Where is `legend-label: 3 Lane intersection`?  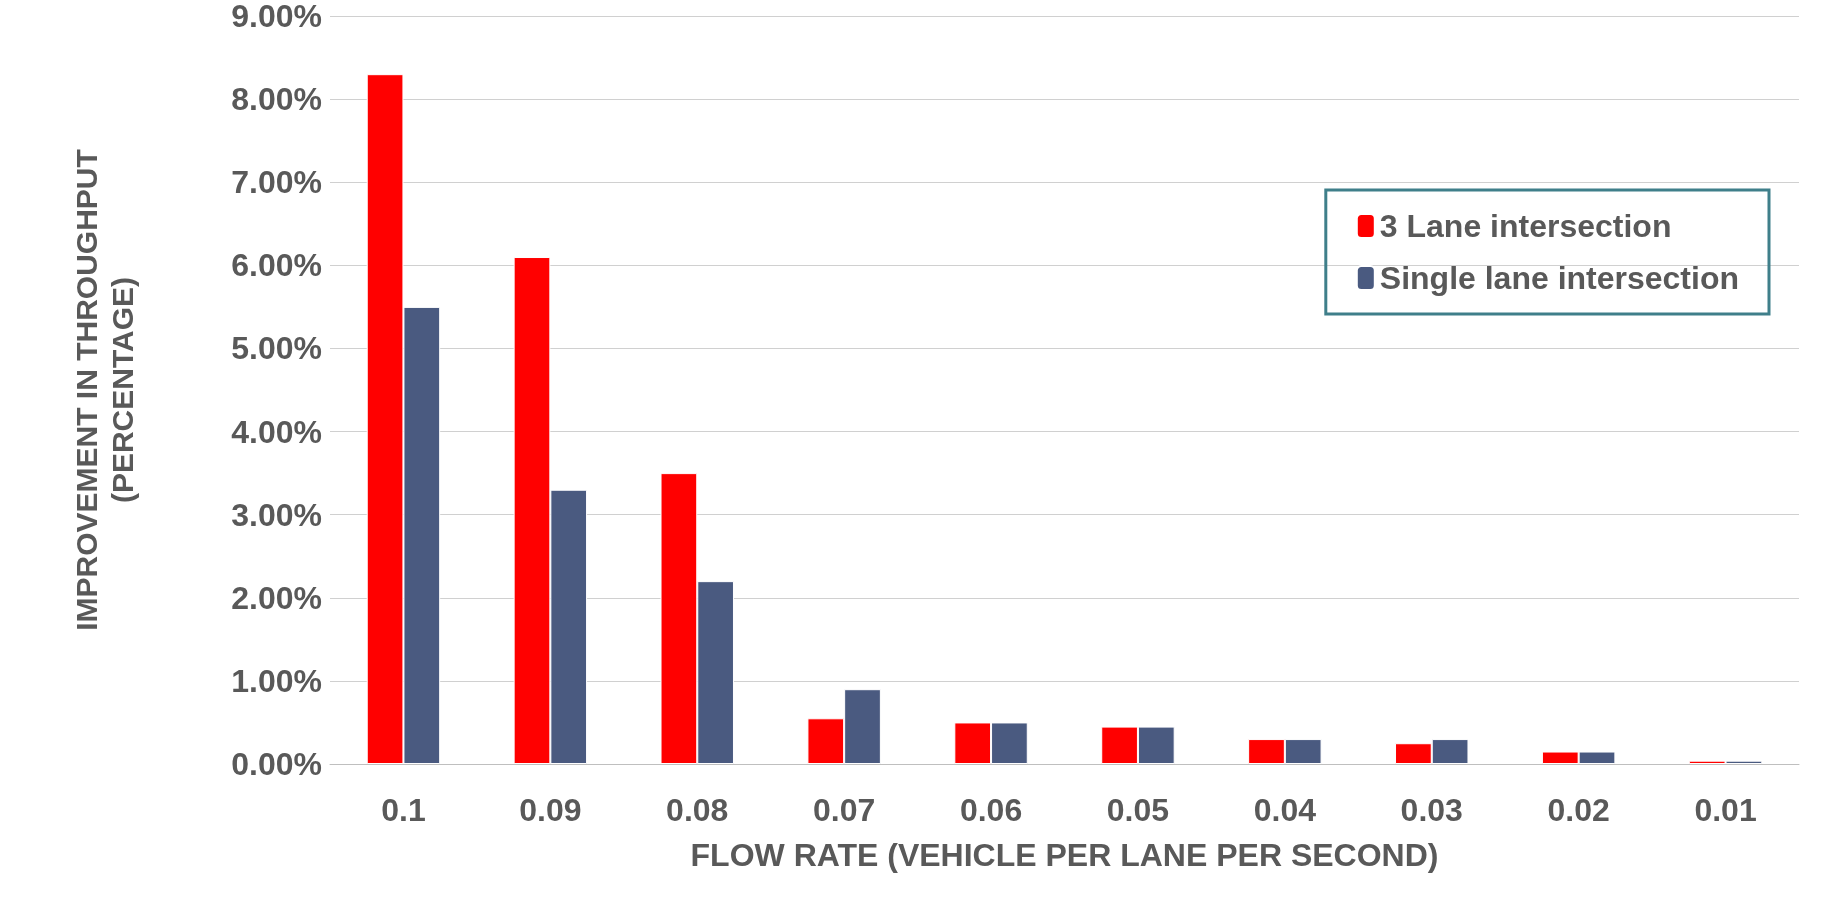 legend-label: 3 Lane intersection is located at coordinates (1525, 226).